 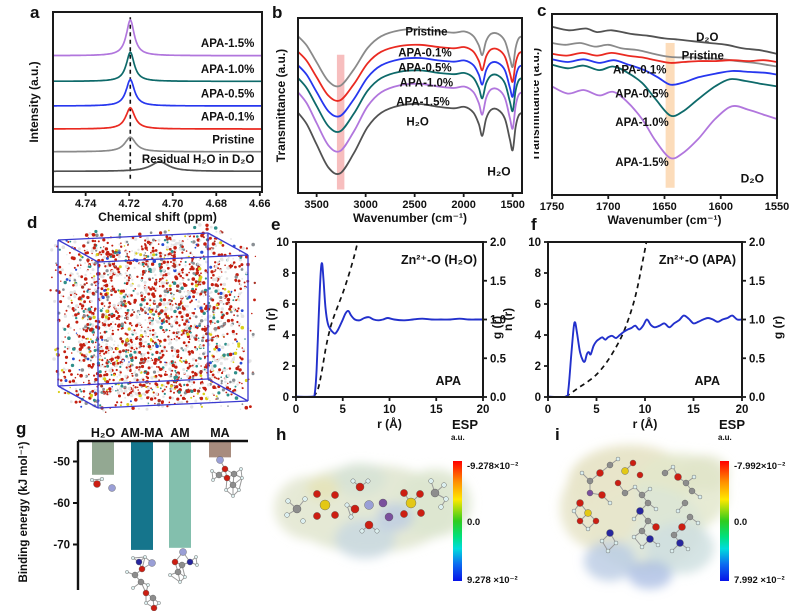 What do you see at coordinates (336, 319) in the screenshot?
I see `n-of-r-curve` at bounding box center [336, 319].